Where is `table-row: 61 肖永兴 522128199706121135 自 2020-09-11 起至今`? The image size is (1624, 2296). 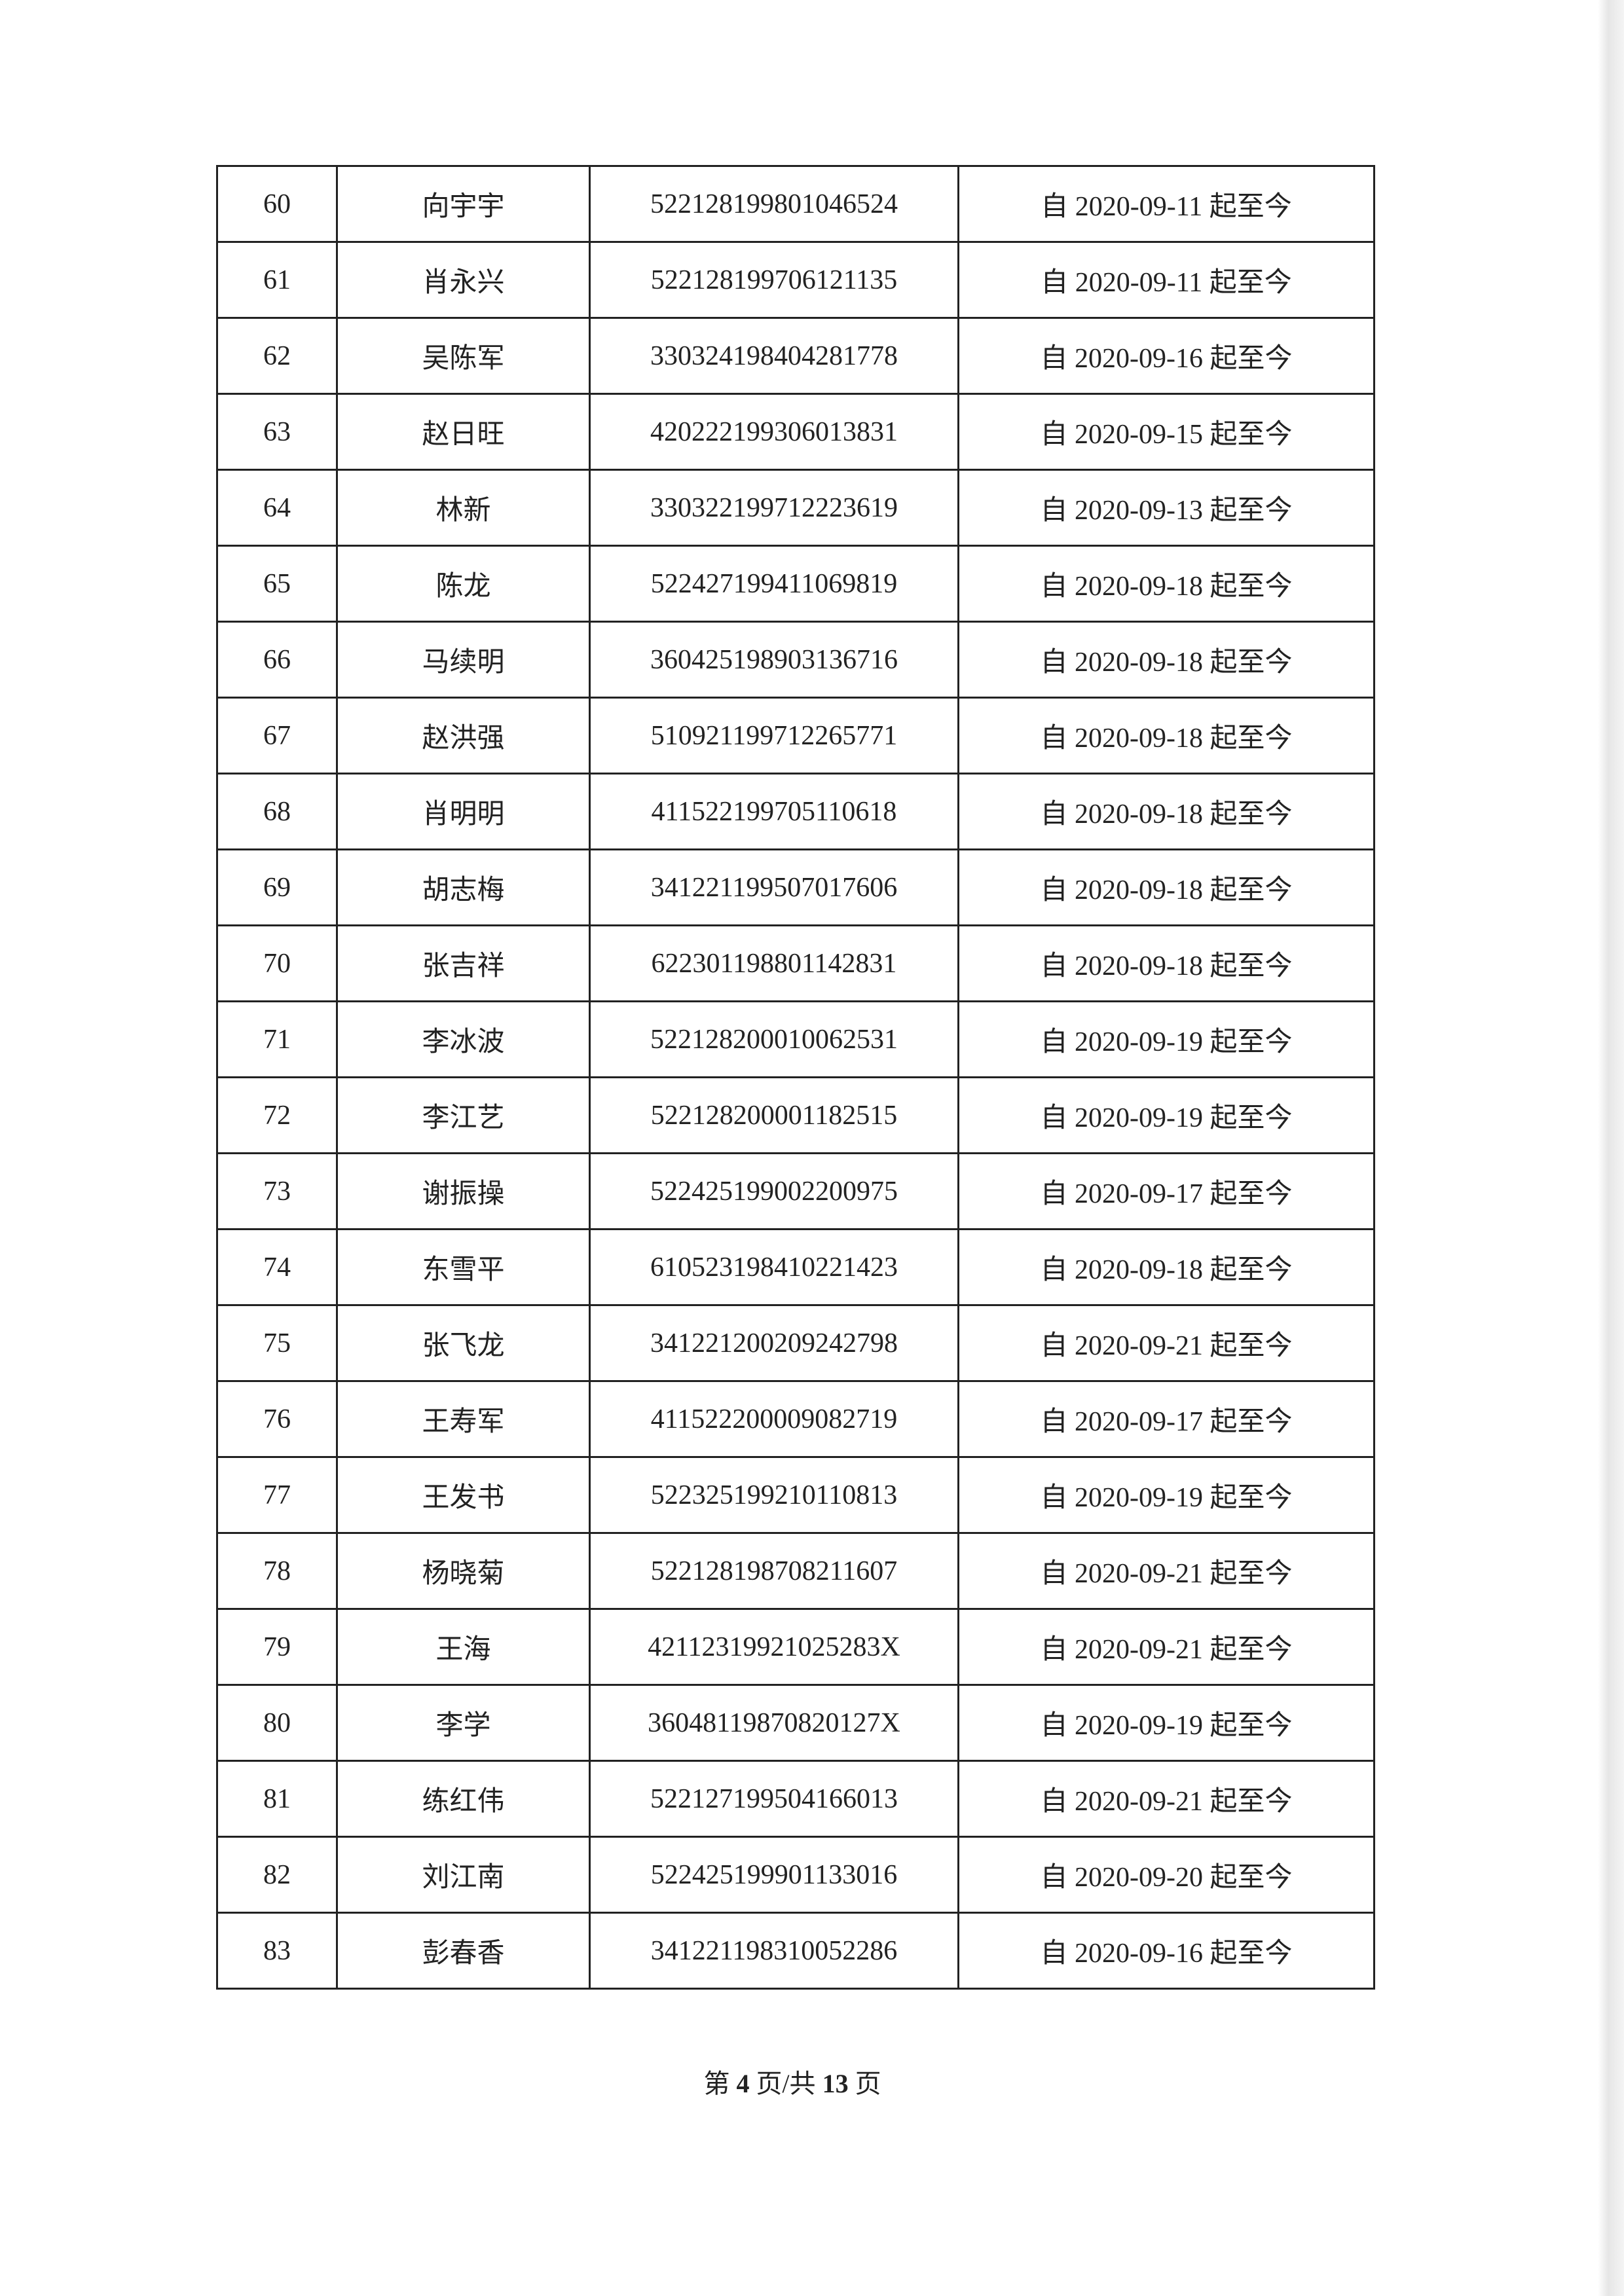 table-row: 61 肖永兴 522128199706121135 自 2020-09-11 起至今 is located at coordinates (795, 280).